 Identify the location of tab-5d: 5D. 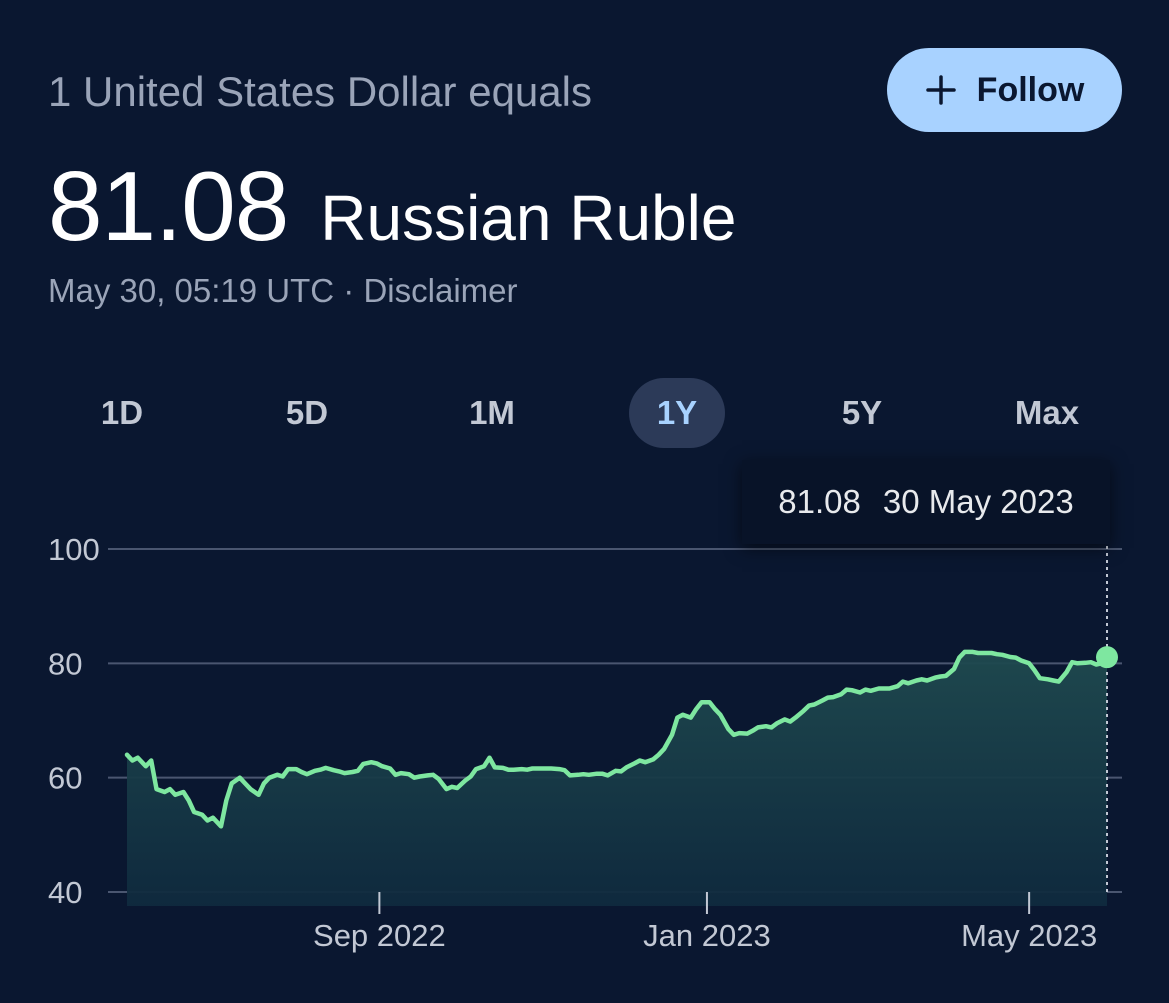
(307, 413).